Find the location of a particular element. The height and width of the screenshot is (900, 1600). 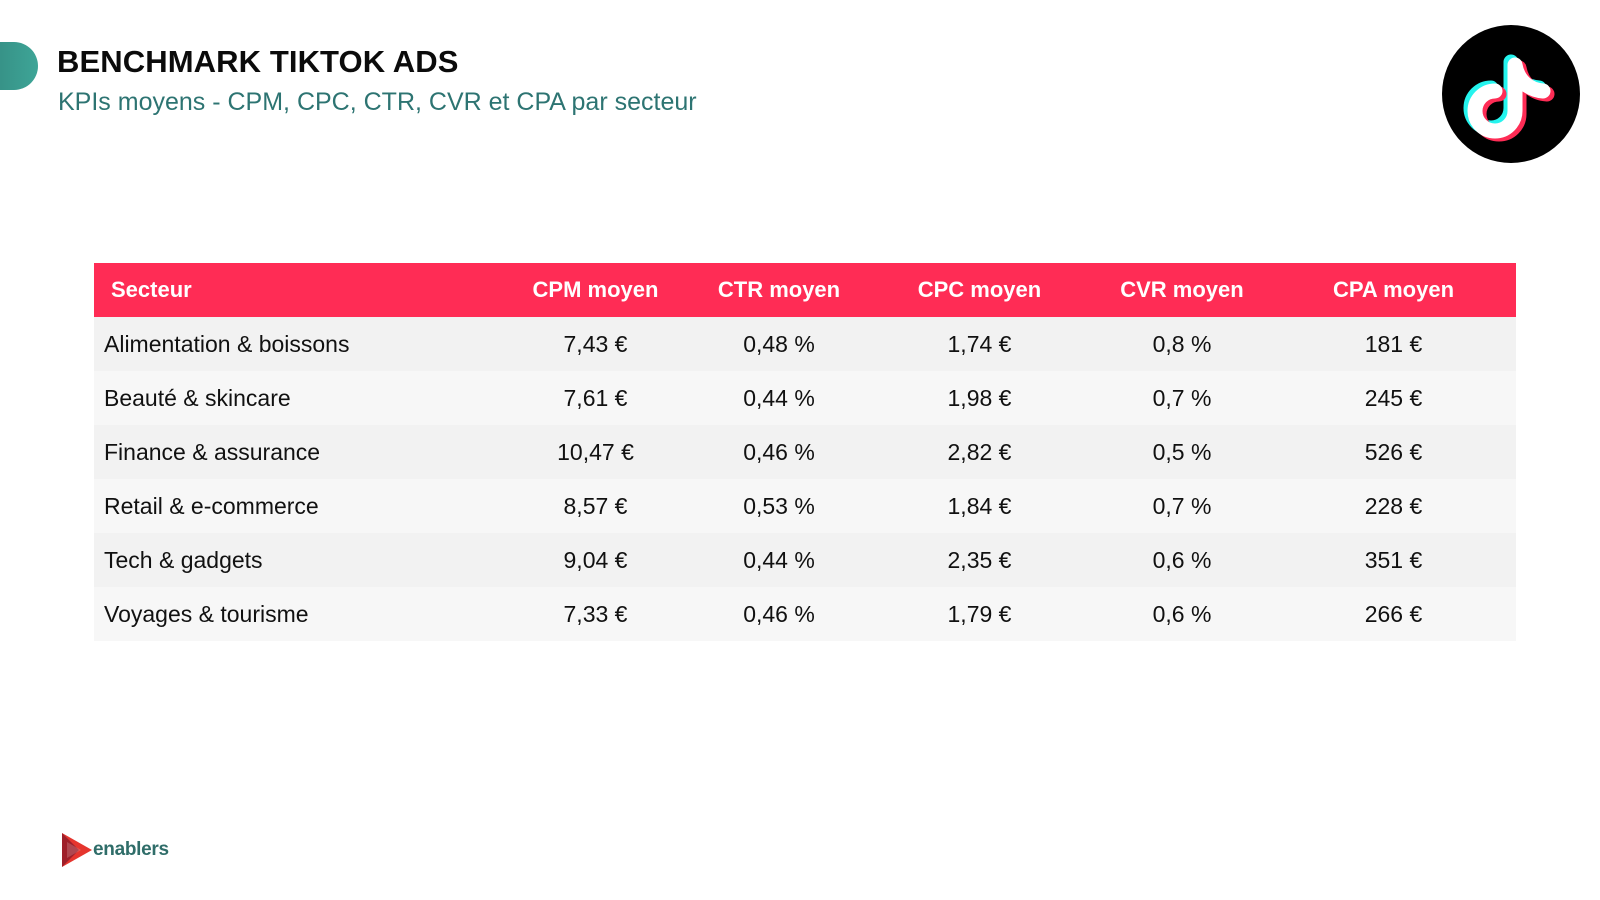

cpa-cell: 181 € is located at coordinates (1393, 344).